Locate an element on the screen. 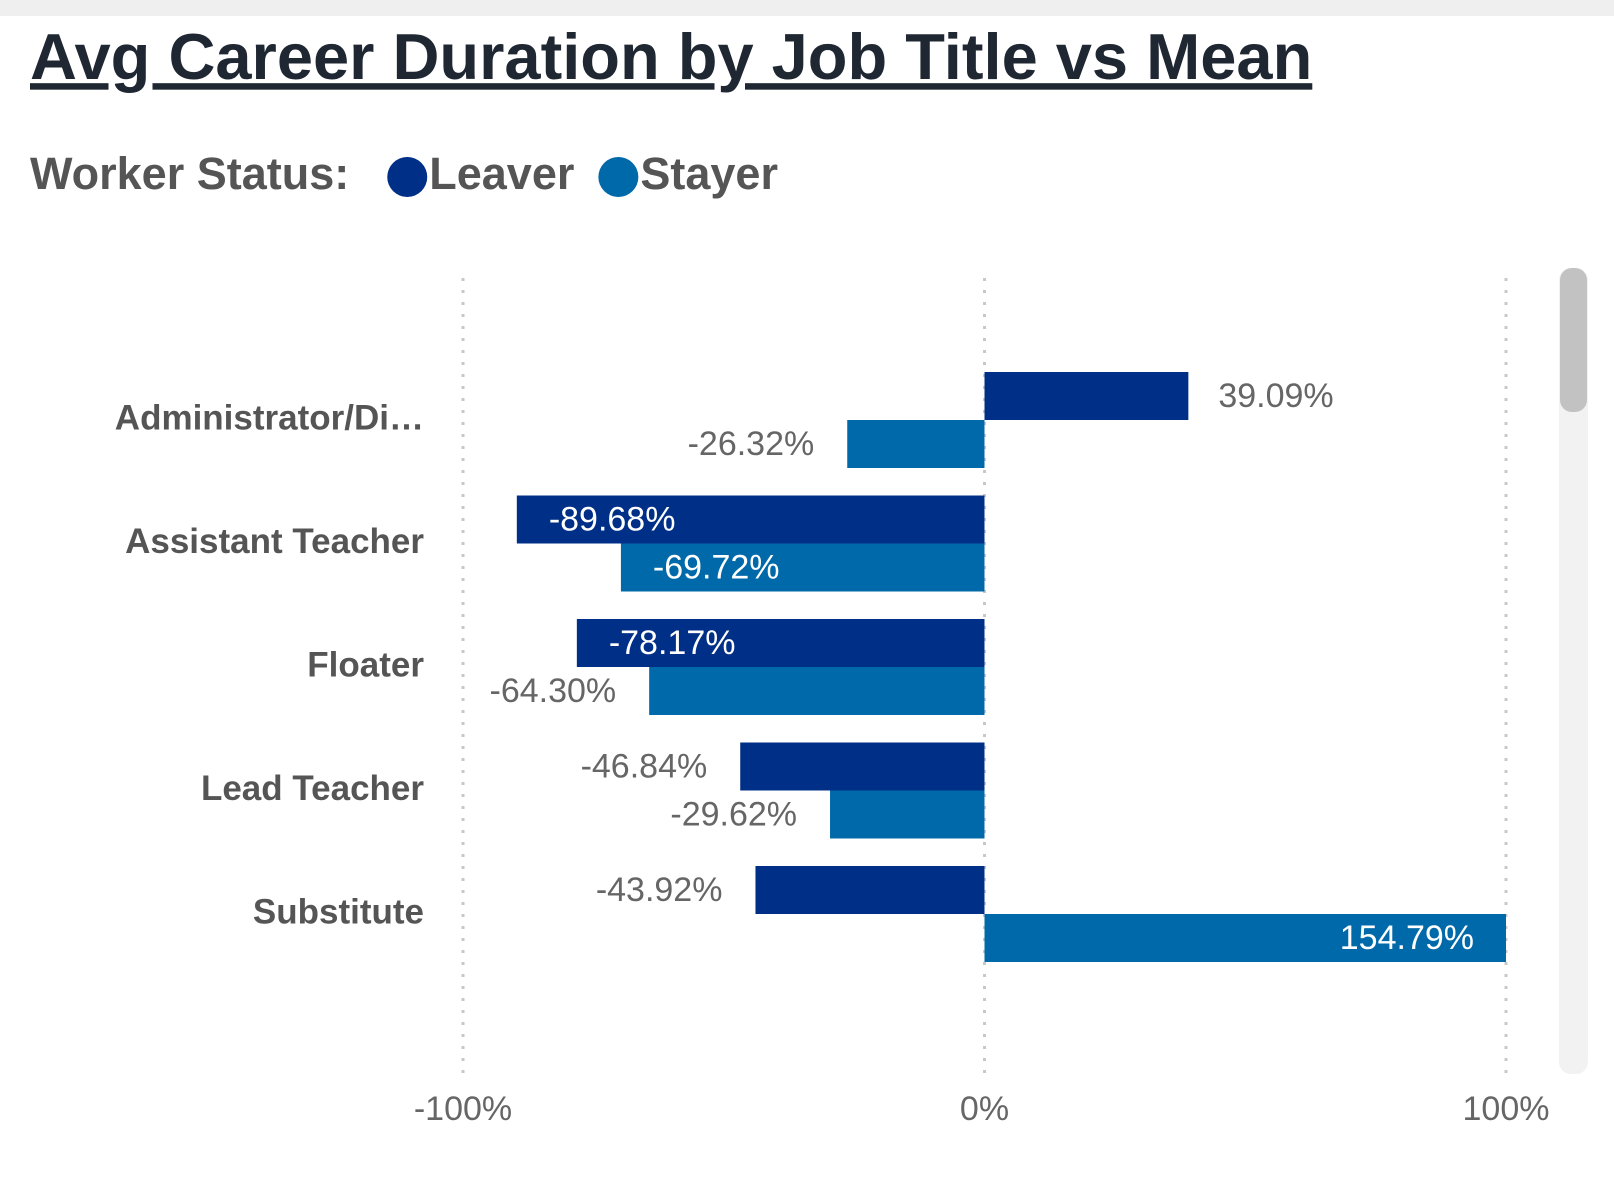 This screenshot has height=1177, width=1614. x-tick-label: 100% is located at coordinates (1506, 1109).